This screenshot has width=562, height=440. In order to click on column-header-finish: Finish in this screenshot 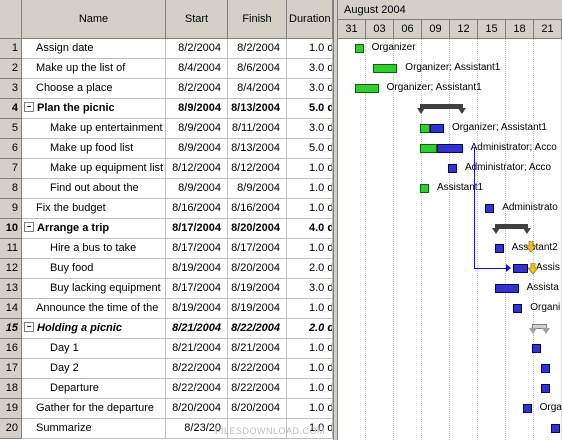, I will do `click(257, 19)`.